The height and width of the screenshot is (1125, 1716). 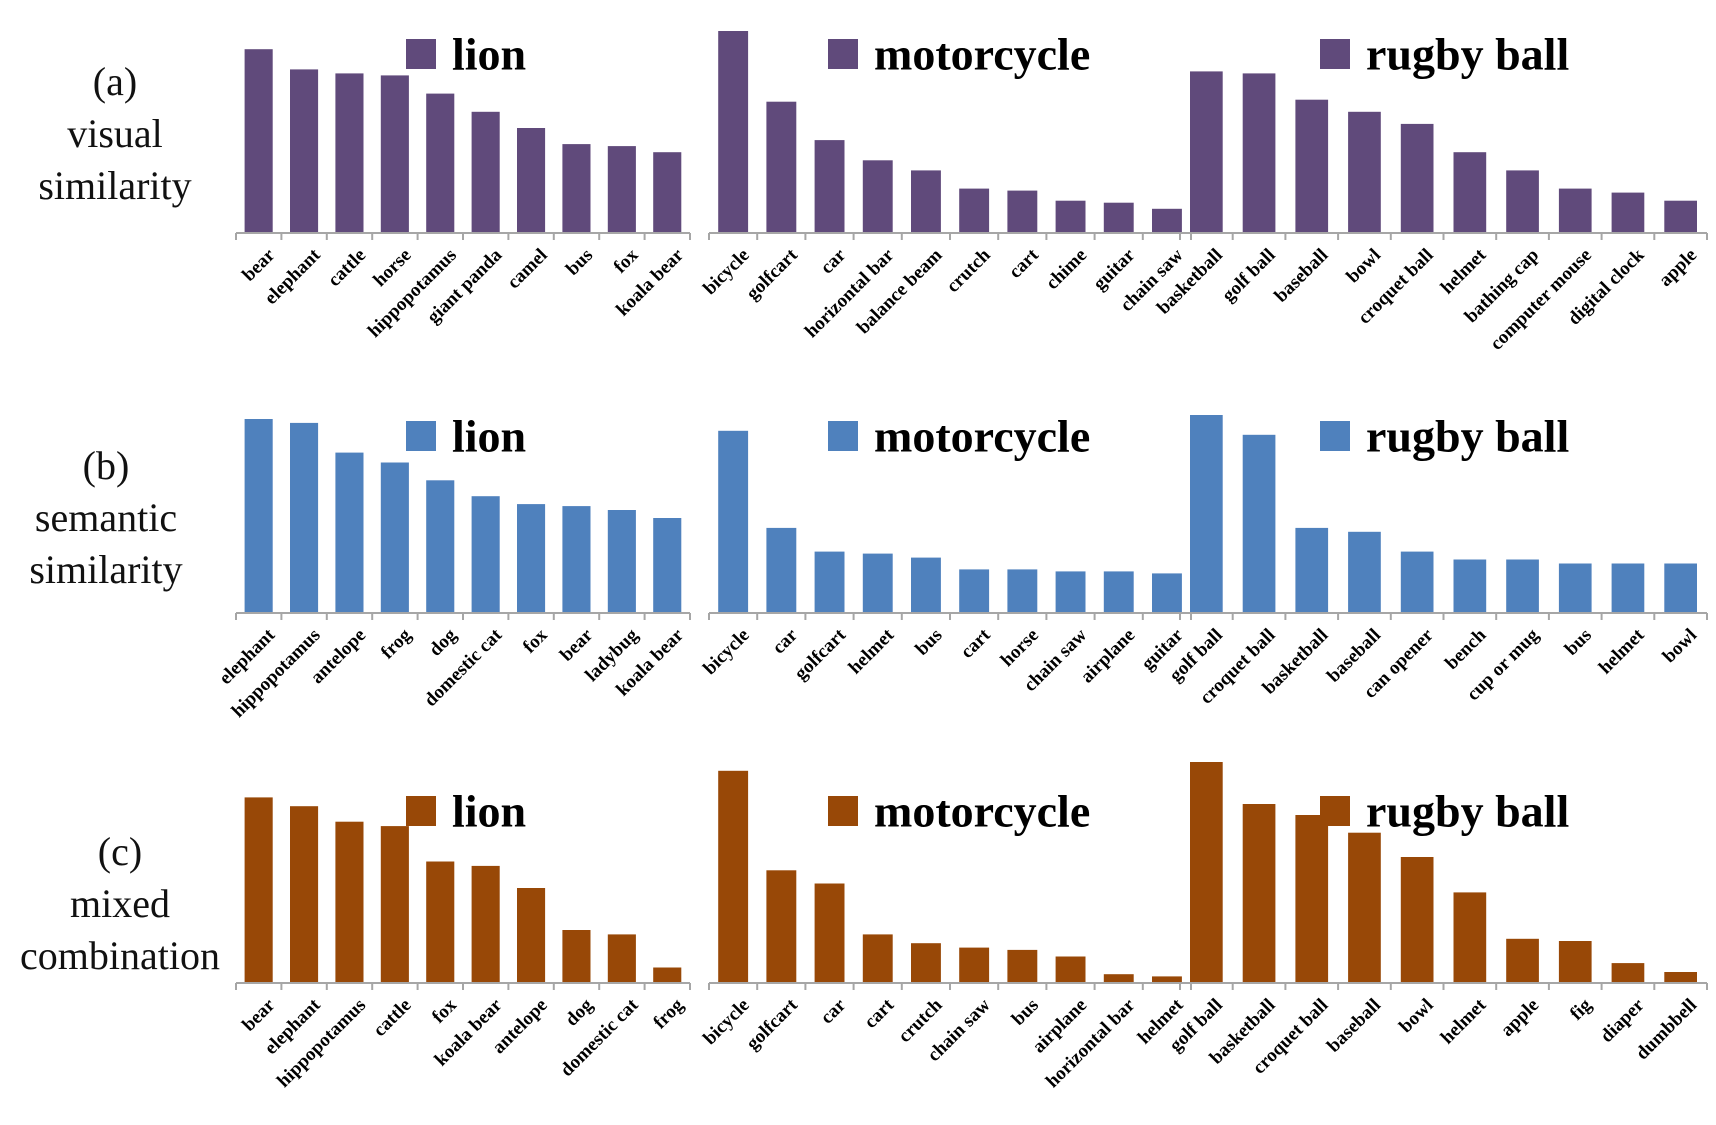 I want to click on x-tick-label: bicycle, so click(x=726, y=652).